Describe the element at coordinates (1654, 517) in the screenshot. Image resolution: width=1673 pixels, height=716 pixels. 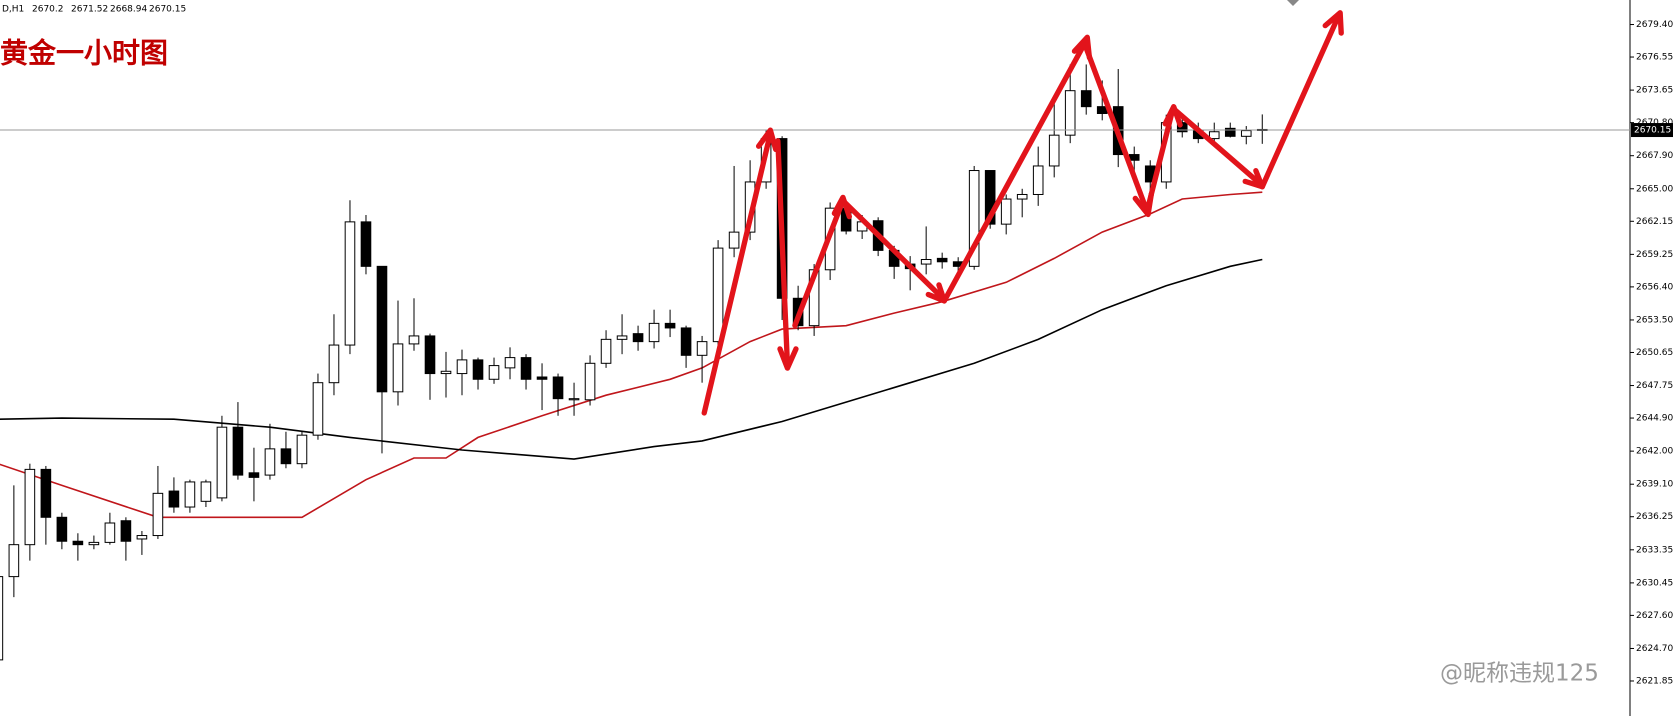
I see `y-tick-label: 2636.25` at that location.